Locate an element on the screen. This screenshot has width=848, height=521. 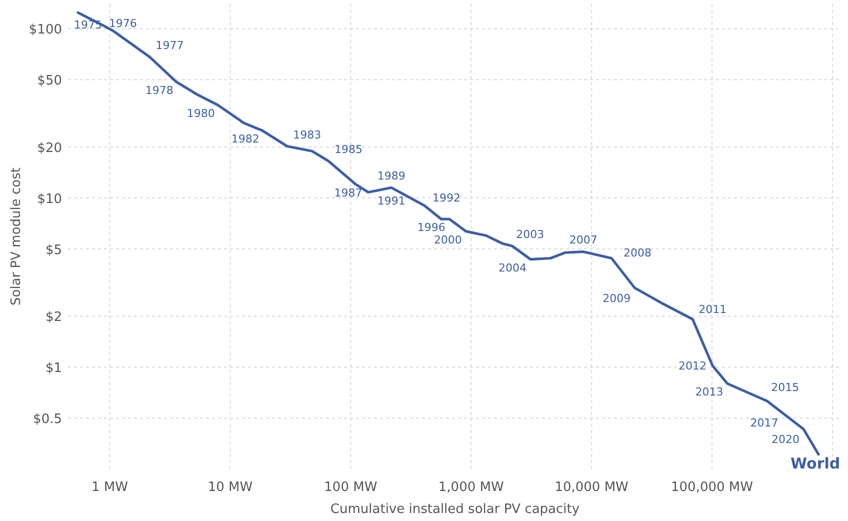
y-tick-label: $100 is located at coordinates (45, 30).